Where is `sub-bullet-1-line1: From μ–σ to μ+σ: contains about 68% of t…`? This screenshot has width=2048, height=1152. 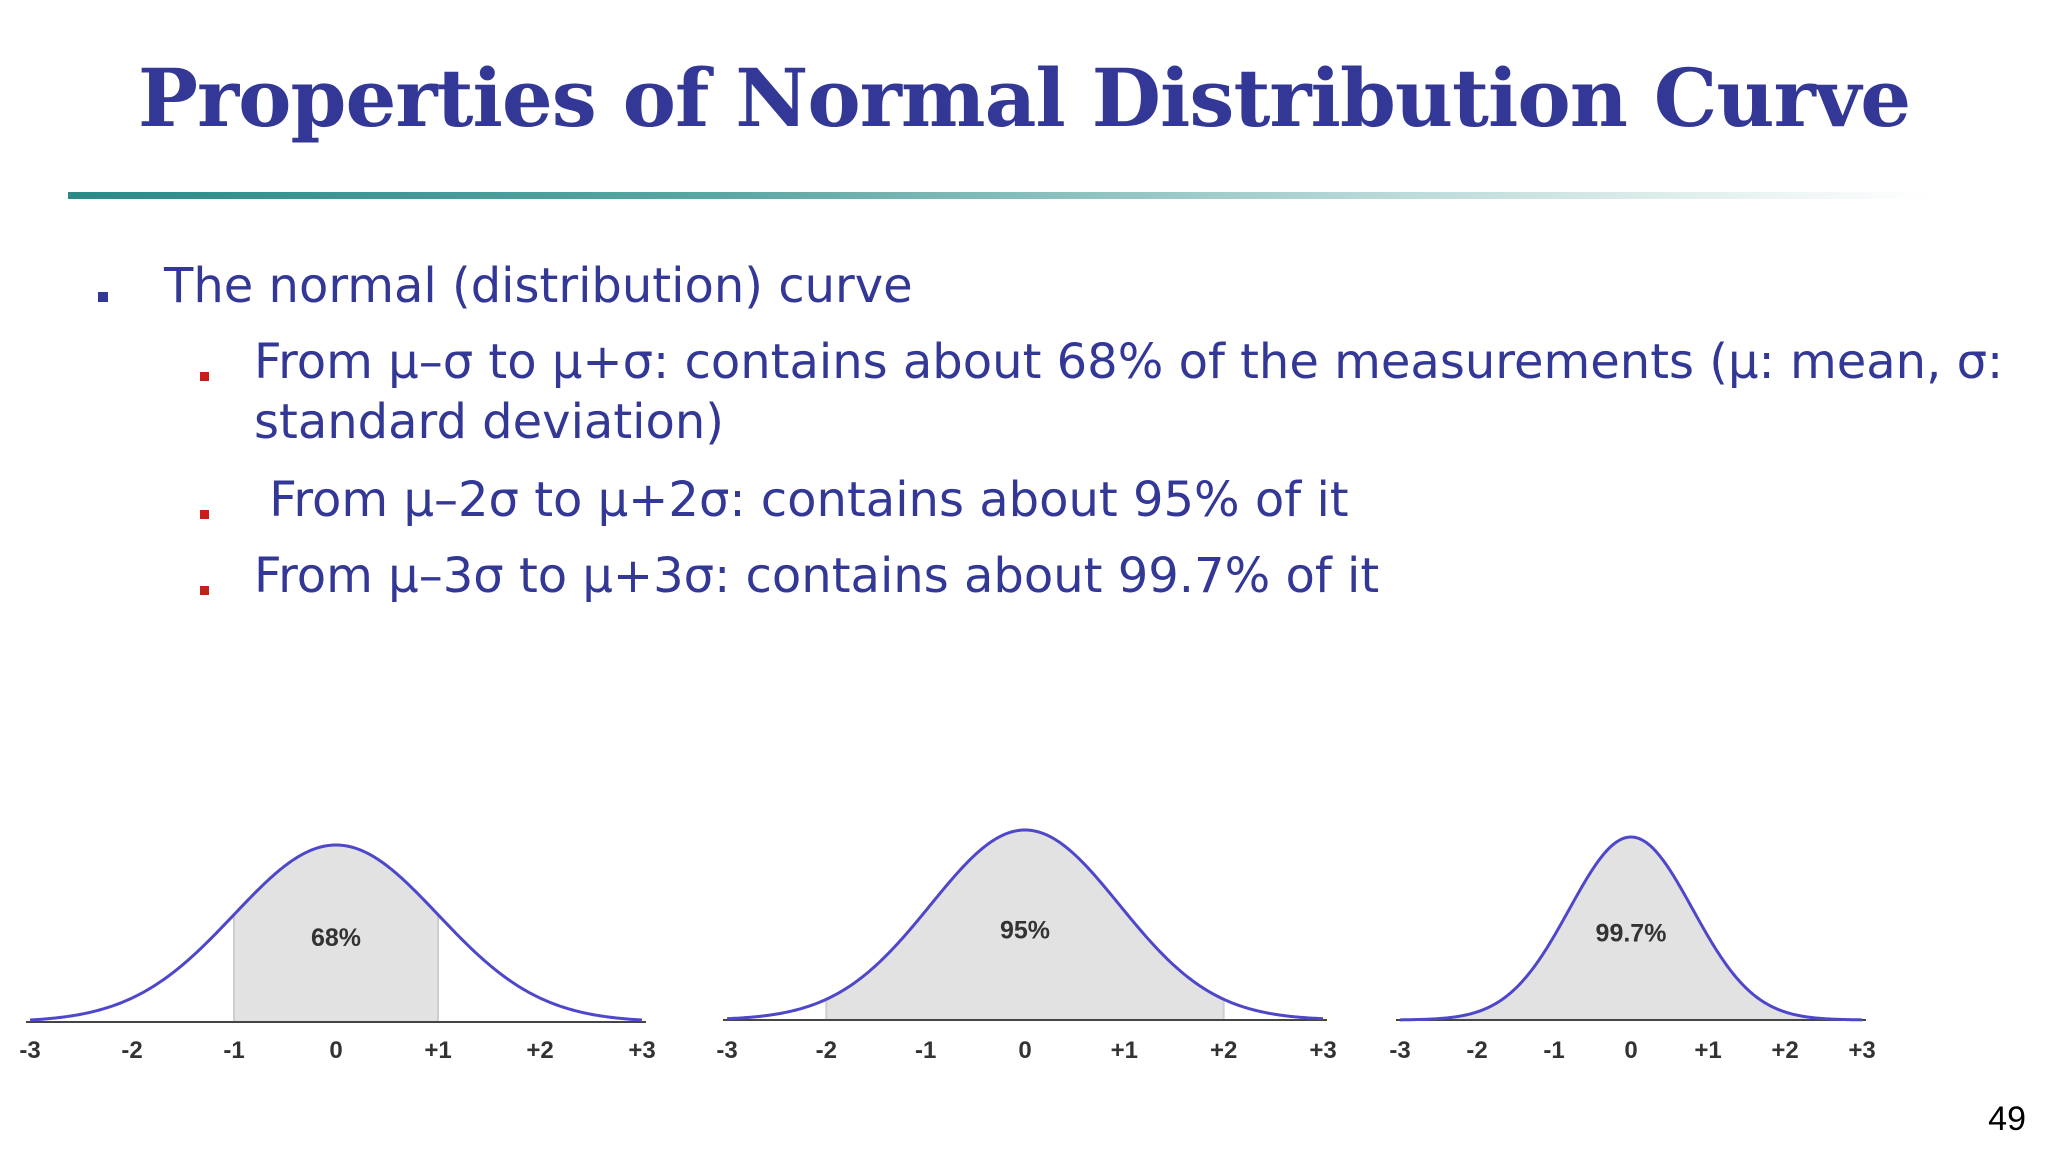
sub-bullet-1-line1: From μ–σ to μ+σ: contains about 68% of t… is located at coordinates (1129, 362).